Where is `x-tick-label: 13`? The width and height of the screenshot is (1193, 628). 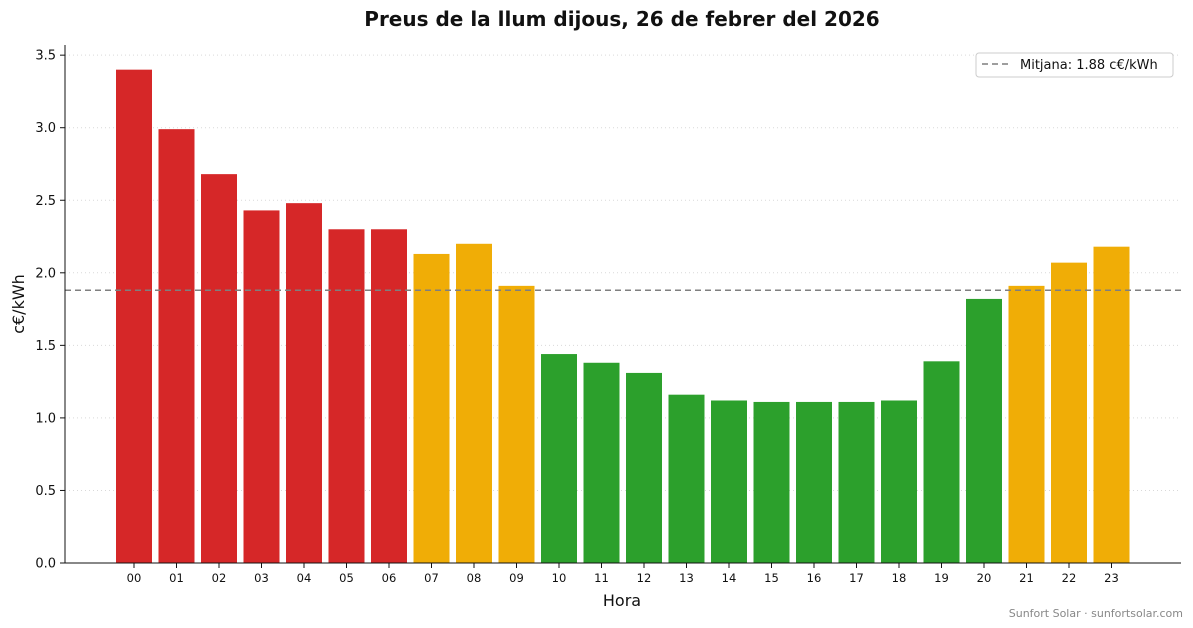 x-tick-label: 13 is located at coordinates (686, 578).